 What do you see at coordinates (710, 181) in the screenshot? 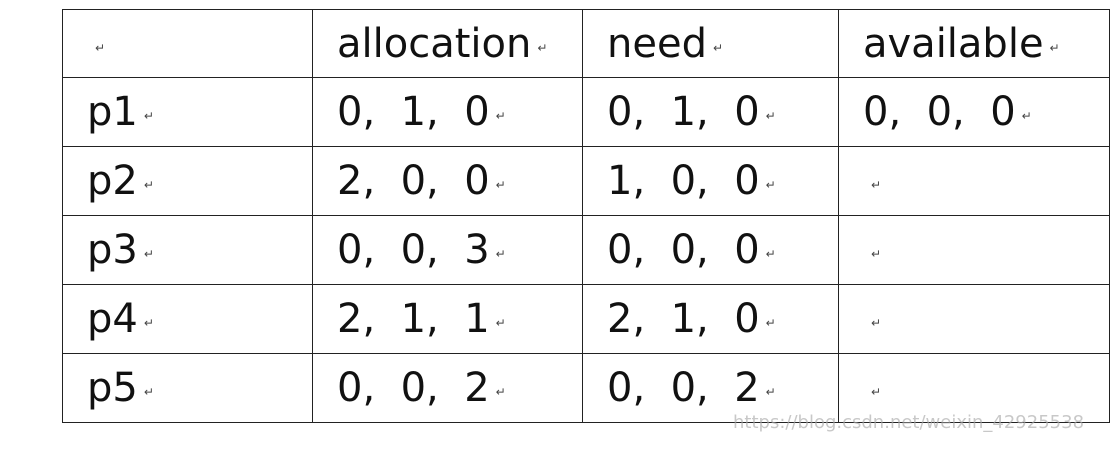
I see `need-cell: 1, 0, 0 ↵` at bounding box center [710, 181].